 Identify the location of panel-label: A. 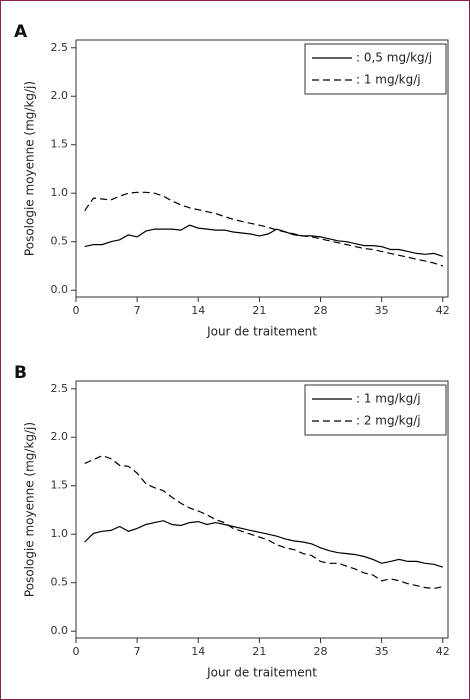
(21, 32).